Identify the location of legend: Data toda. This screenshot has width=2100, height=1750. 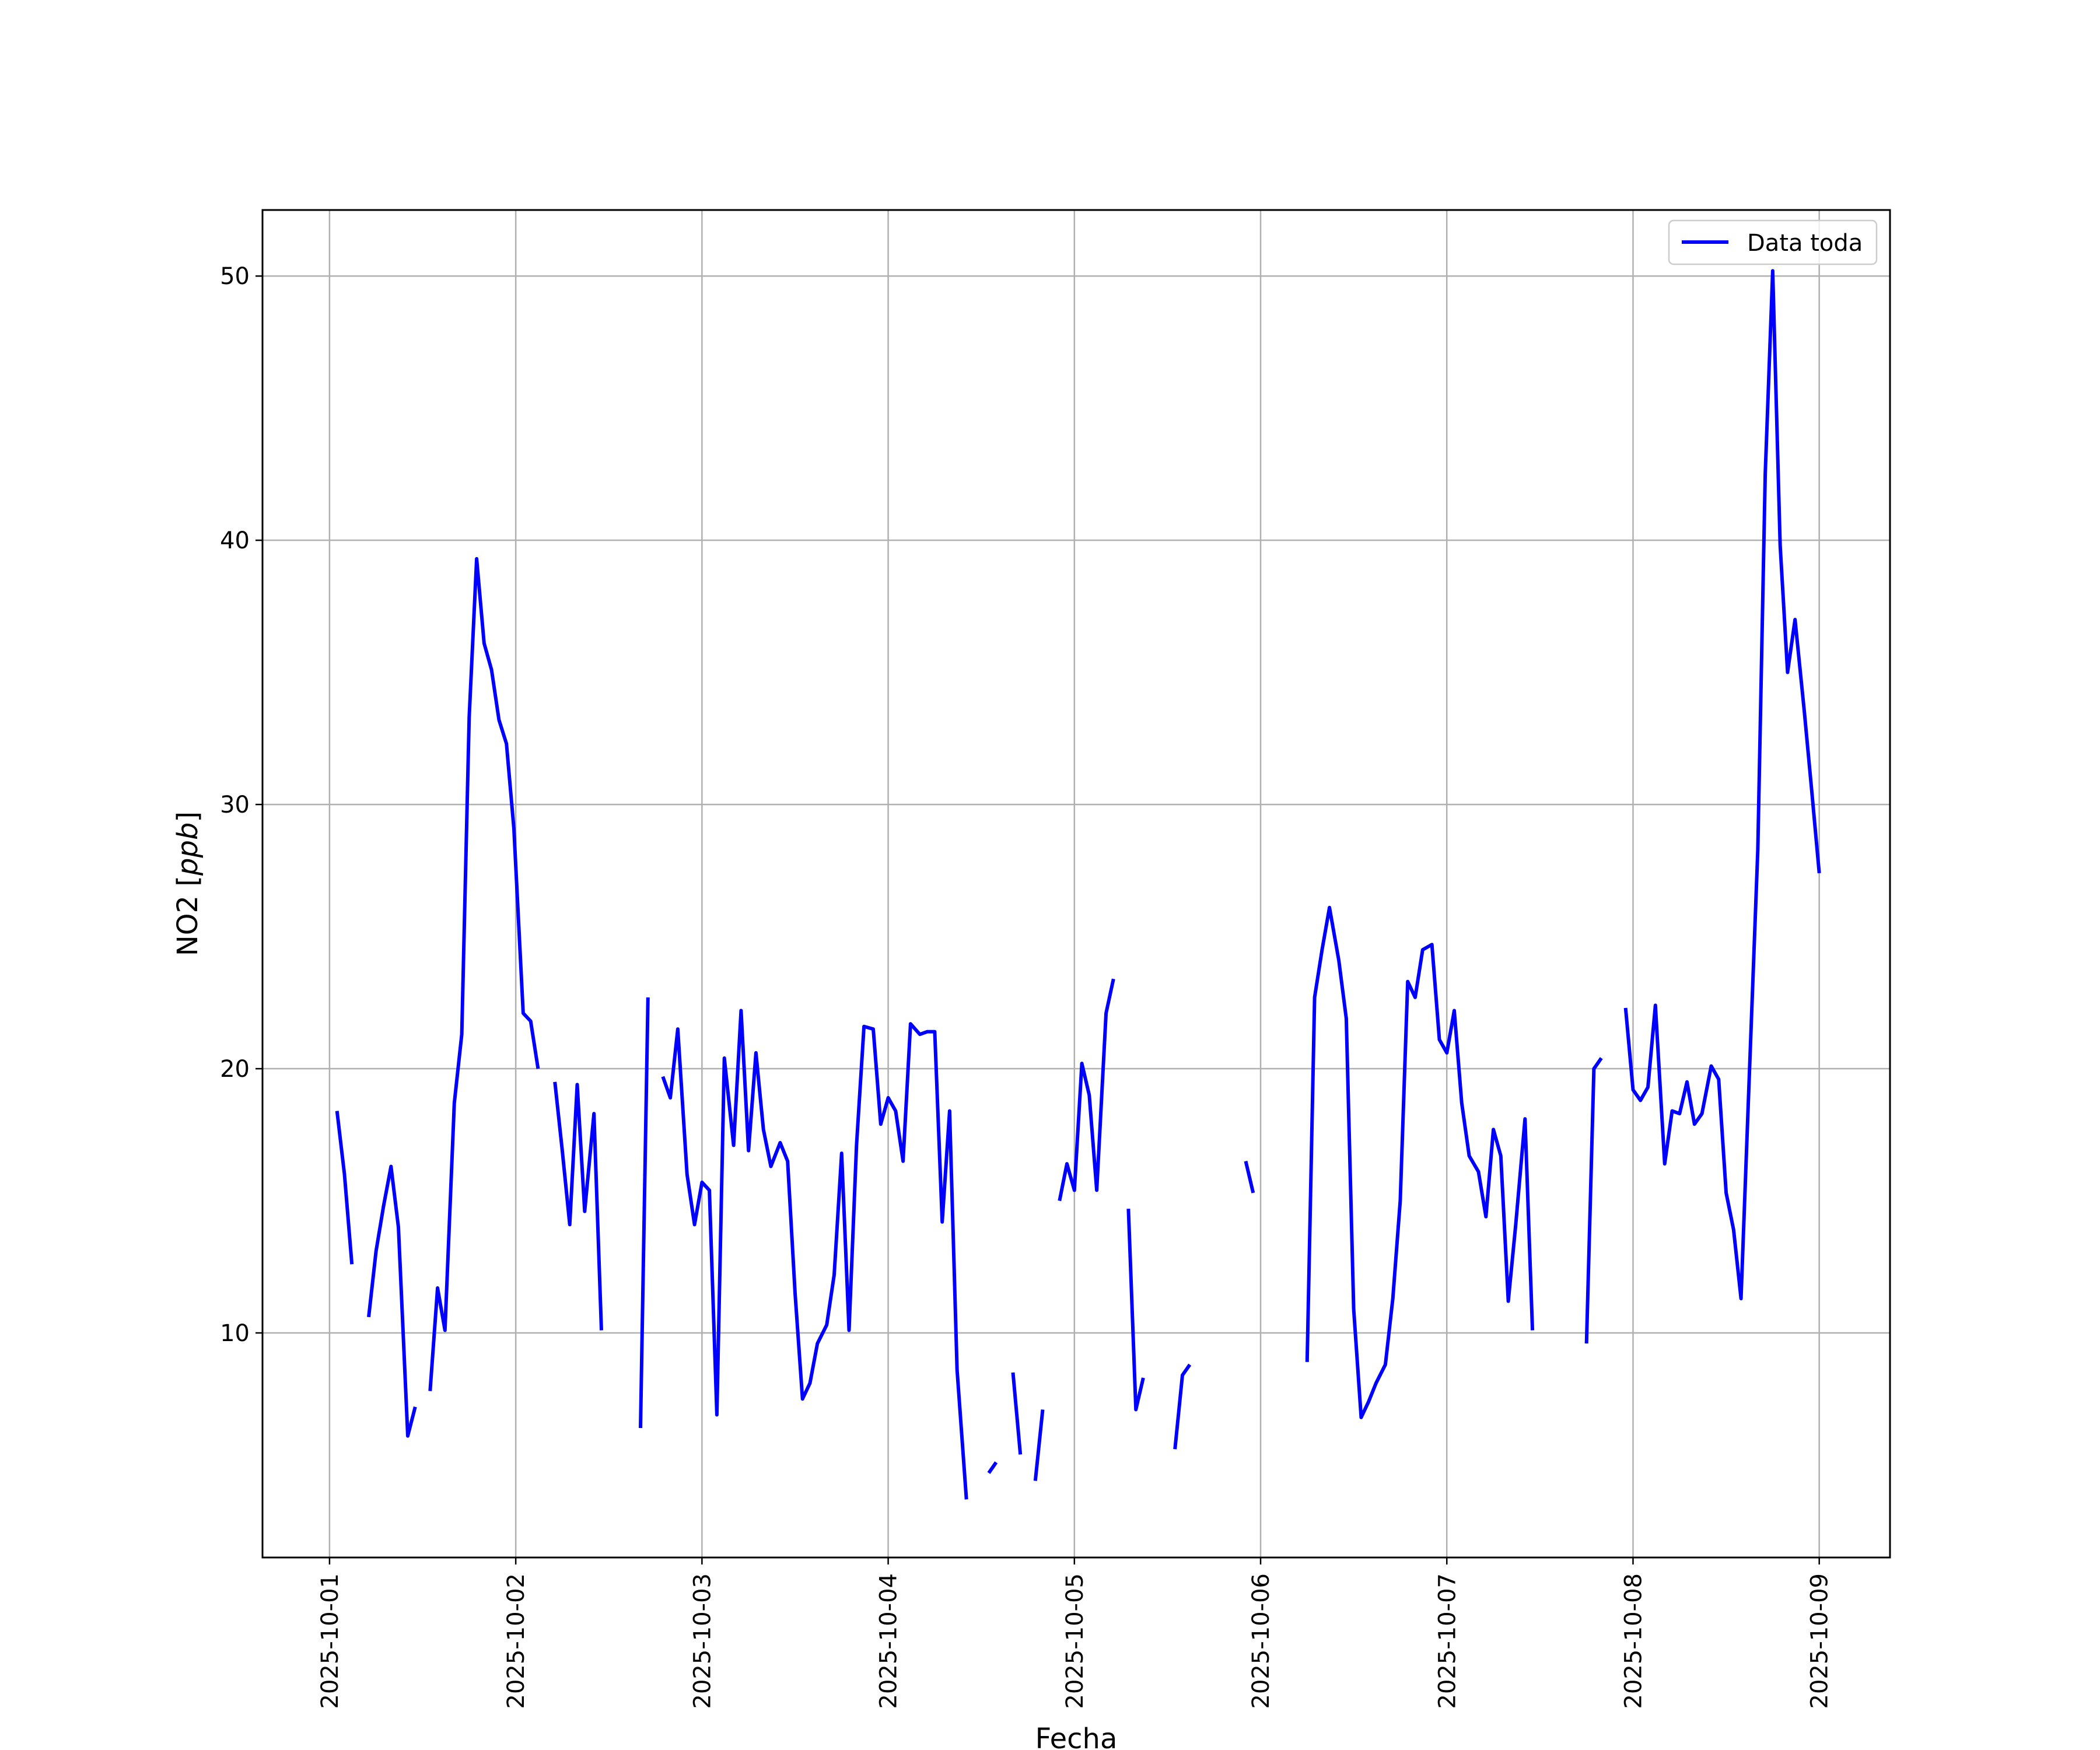
(1773, 242).